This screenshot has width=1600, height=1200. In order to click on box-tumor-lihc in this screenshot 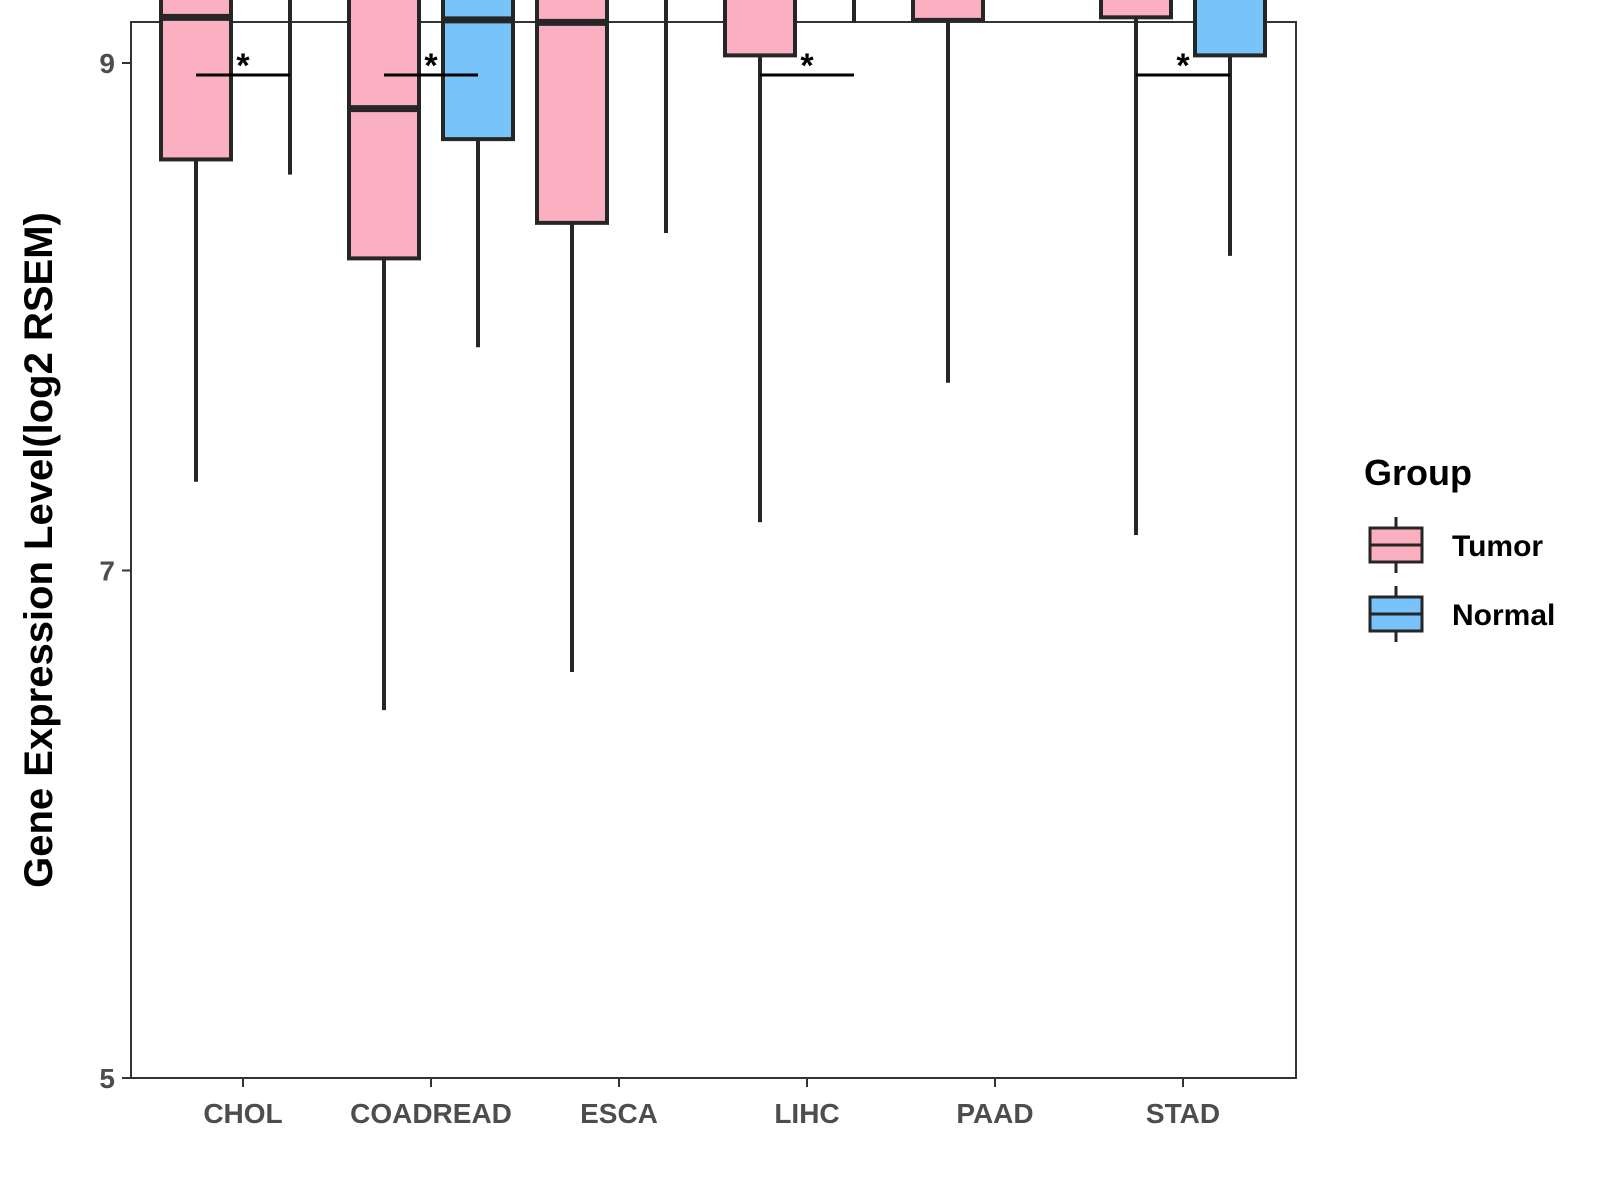, I will do `click(760, 29)`.